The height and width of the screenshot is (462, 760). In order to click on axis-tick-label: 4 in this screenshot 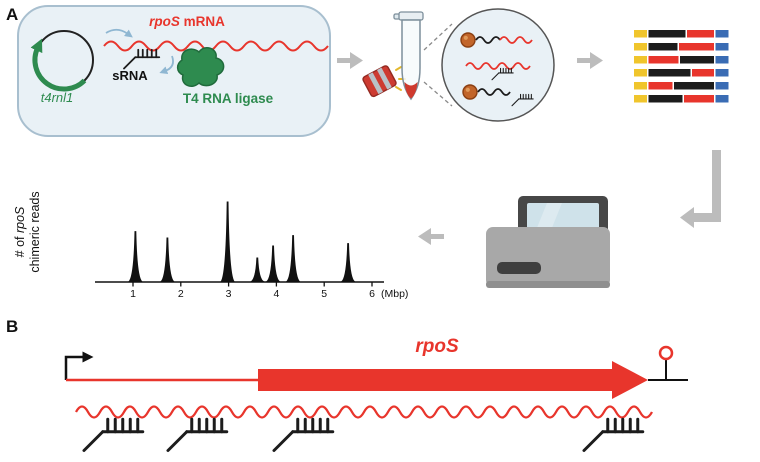, I will do `click(276, 294)`.